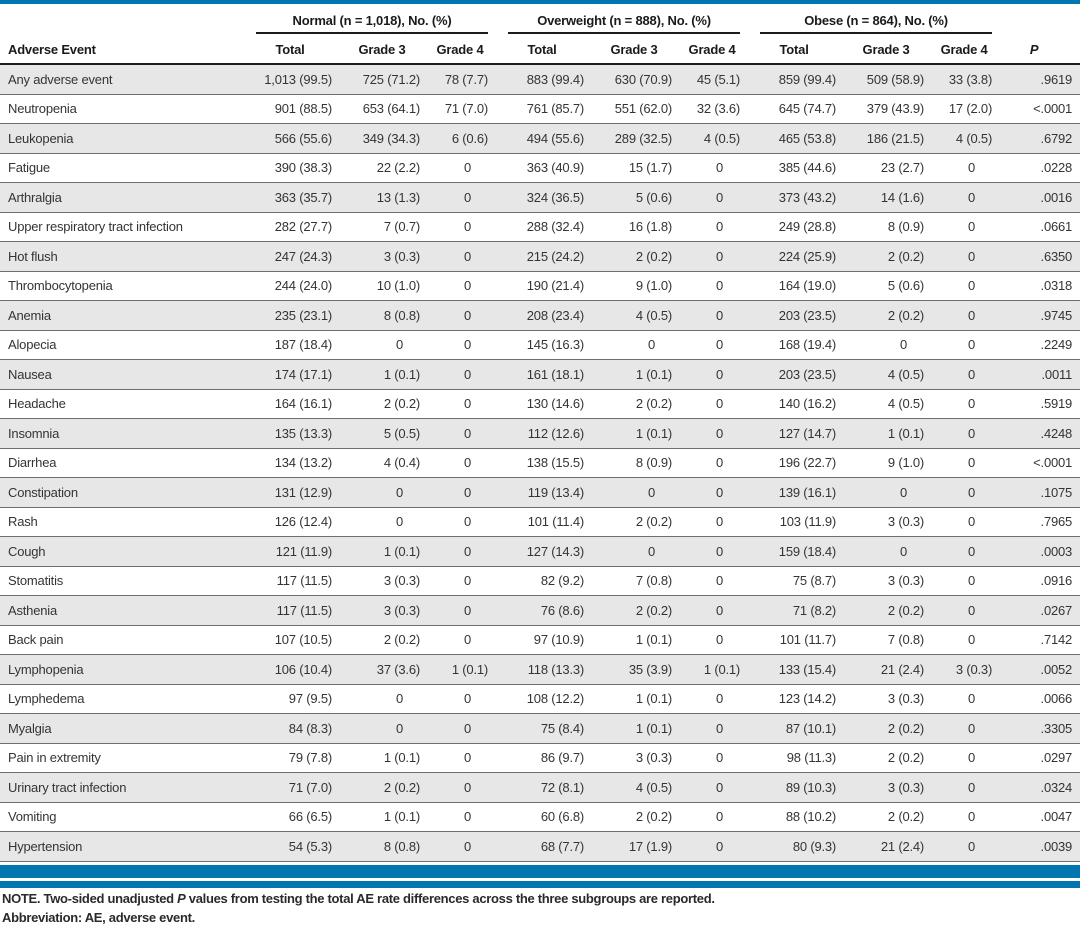 This screenshot has height=927, width=1080. Describe the element at coordinates (123, 286) in the screenshot. I see `row-label: Thrombocytopenia` at that location.